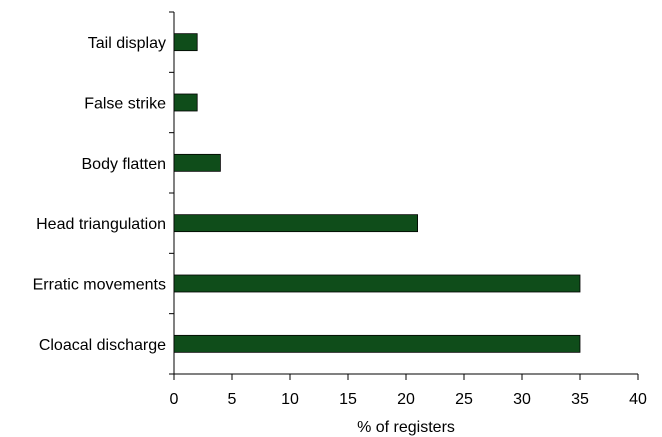 The height and width of the screenshot is (437, 662). Describe the element at coordinates (290, 399) in the screenshot. I see `x-tick-label: 10` at that location.